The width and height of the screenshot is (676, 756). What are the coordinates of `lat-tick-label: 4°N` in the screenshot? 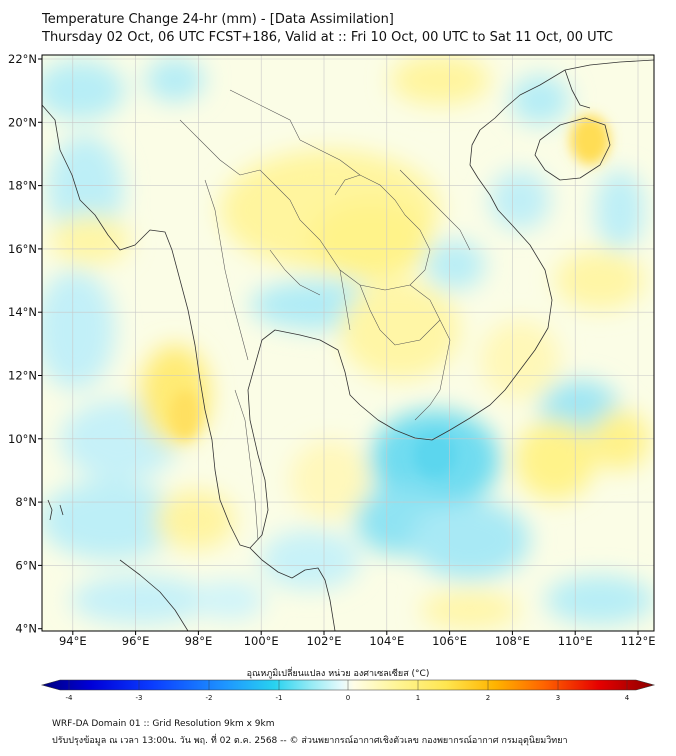 It's located at (26, 629).